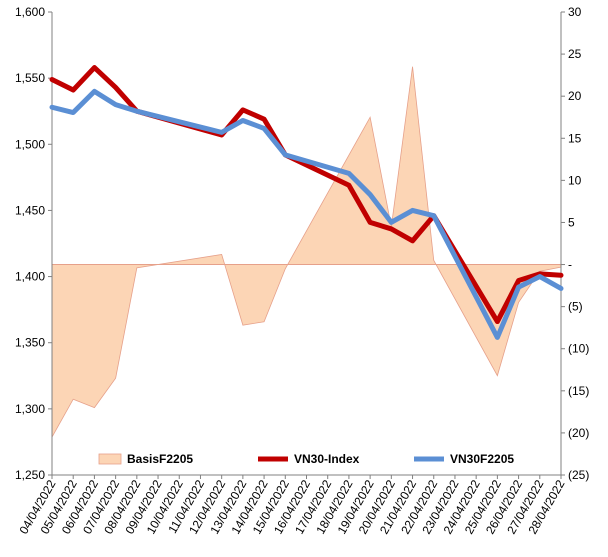 Image resolution: width=608 pixels, height=557 pixels. I want to click on y-right-tick-label: (5), so click(575, 307).